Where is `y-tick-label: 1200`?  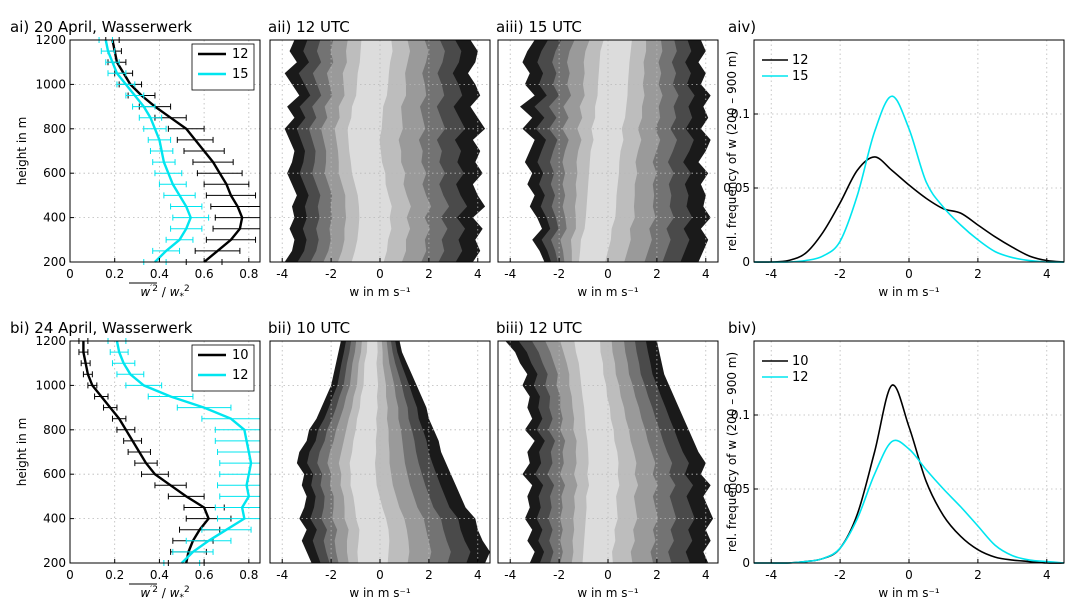 y-tick-label: 1200 is located at coordinates (50, 40).